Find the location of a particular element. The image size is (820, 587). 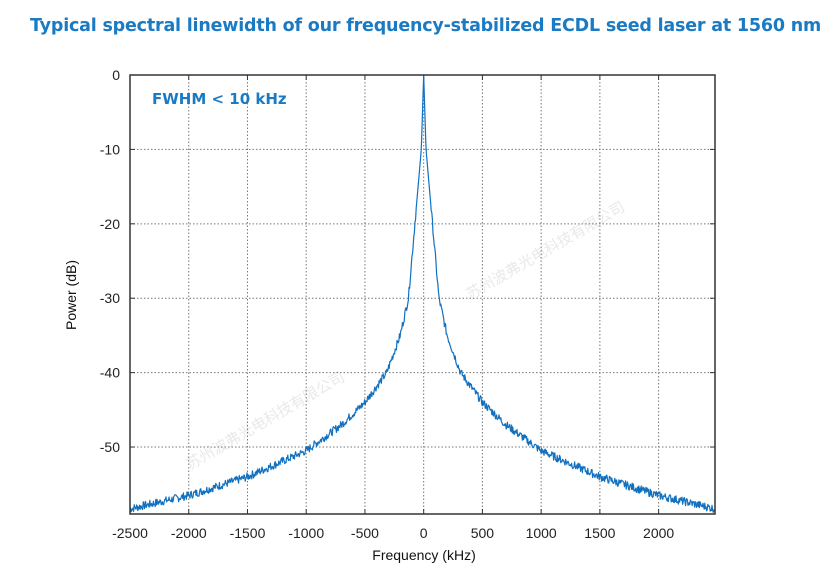

y-tick-labels: 0 -10 -20 -30 -40 -50 is located at coordinates (110, 261).